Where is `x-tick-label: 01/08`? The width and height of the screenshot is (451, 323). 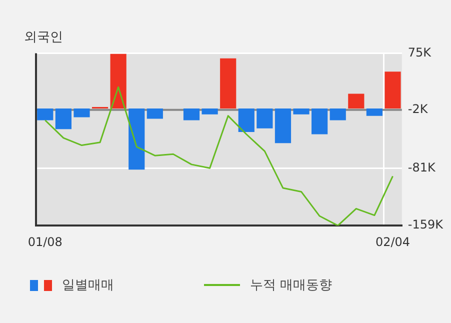 x-tick-label: 01/08 is located at coordinates (45, 241).